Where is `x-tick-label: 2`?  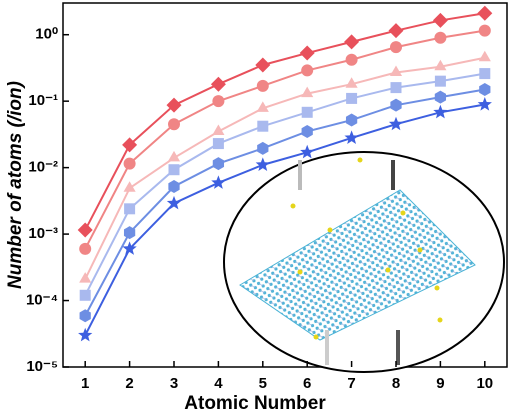
x-tick-label: 2 is located at coordinates (129, 383).